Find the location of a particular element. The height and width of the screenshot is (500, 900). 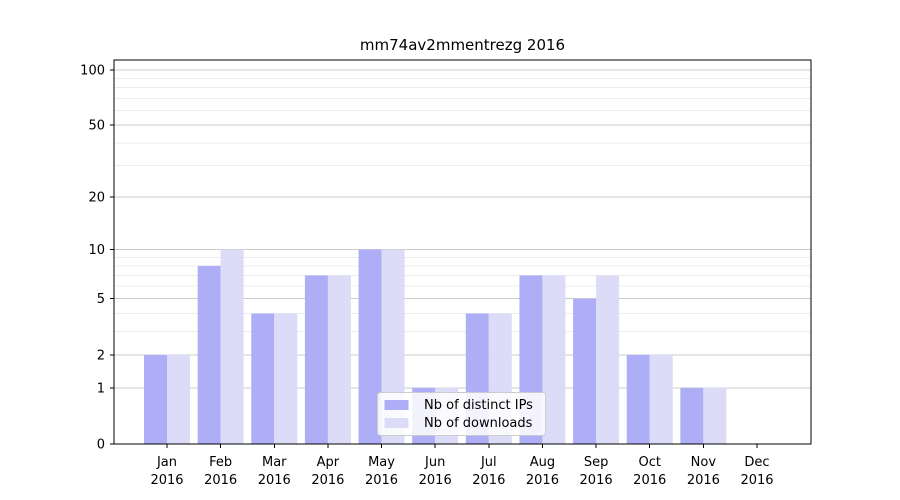

x-tick-label-month: Jan is located at coordinates (166, 462).